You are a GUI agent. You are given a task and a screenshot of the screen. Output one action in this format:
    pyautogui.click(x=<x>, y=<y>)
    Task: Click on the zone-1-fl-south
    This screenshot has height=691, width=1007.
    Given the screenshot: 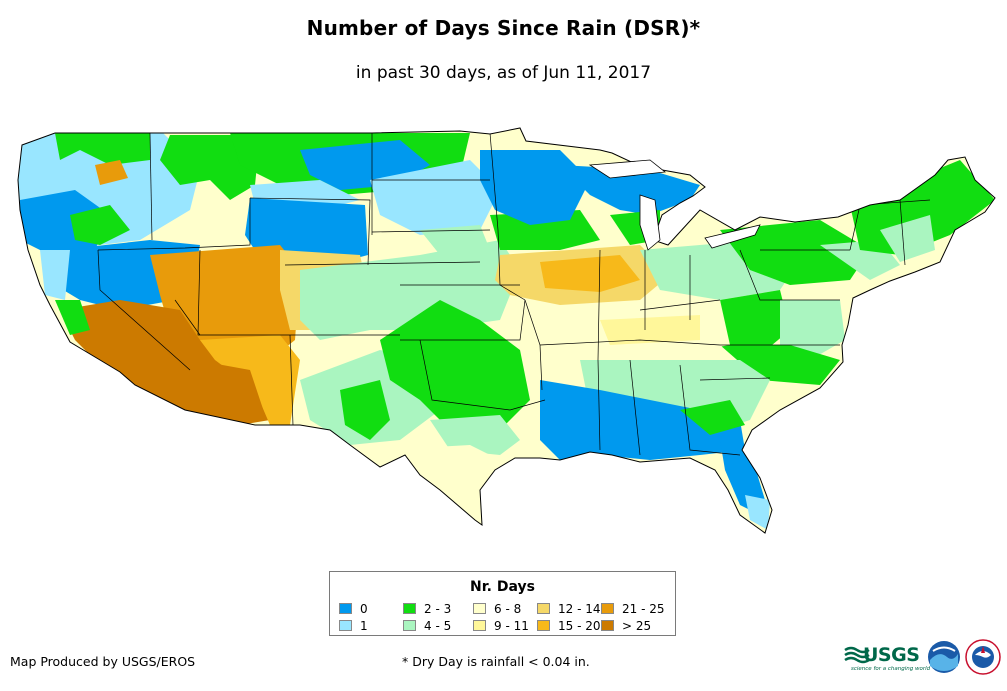 What is the action you would take?
    pyautogui.click(x=757, y=512)
    